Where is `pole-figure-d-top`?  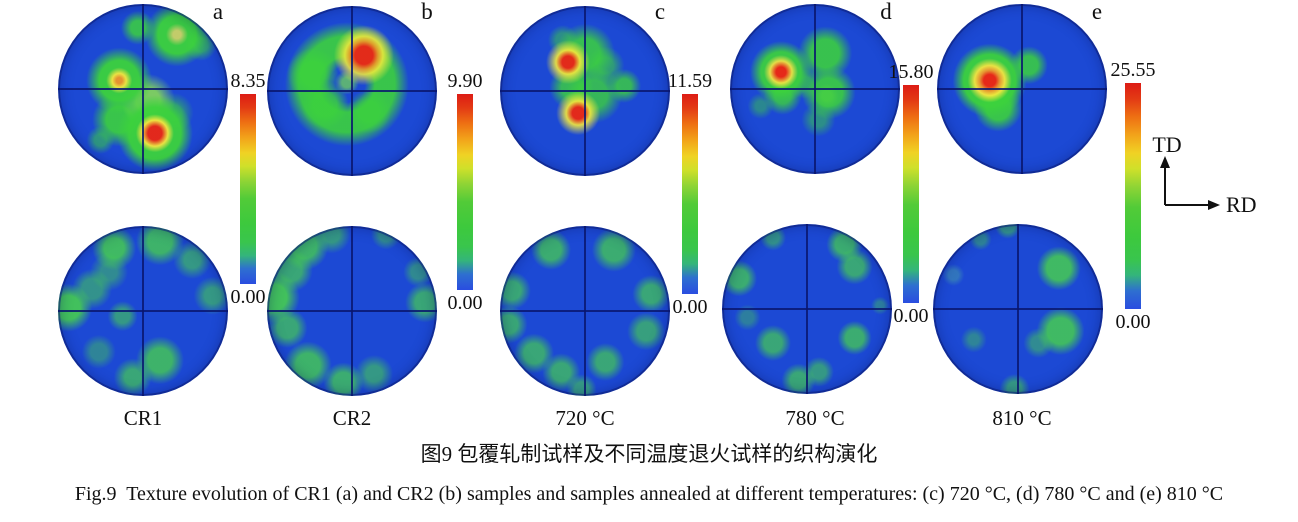
pole-figure-d-top is located at coordinates (815, 89).